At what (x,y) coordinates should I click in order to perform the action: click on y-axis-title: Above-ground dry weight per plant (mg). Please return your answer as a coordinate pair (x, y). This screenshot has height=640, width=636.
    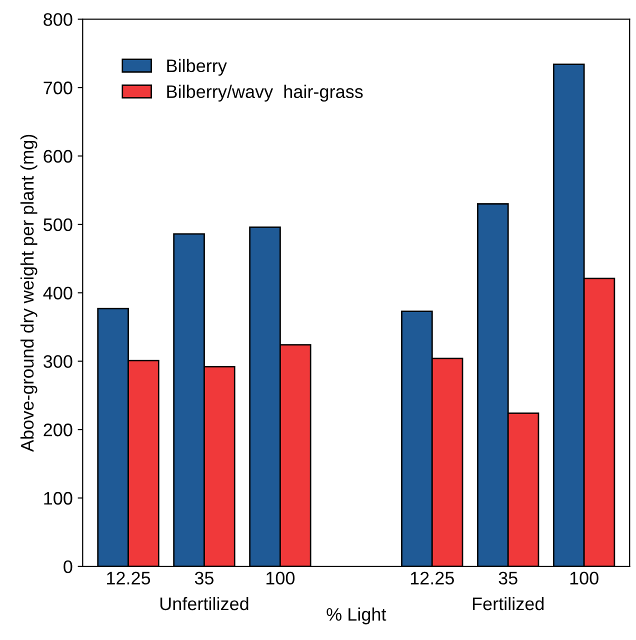
    Looking at the image, I should click on (29, 293).